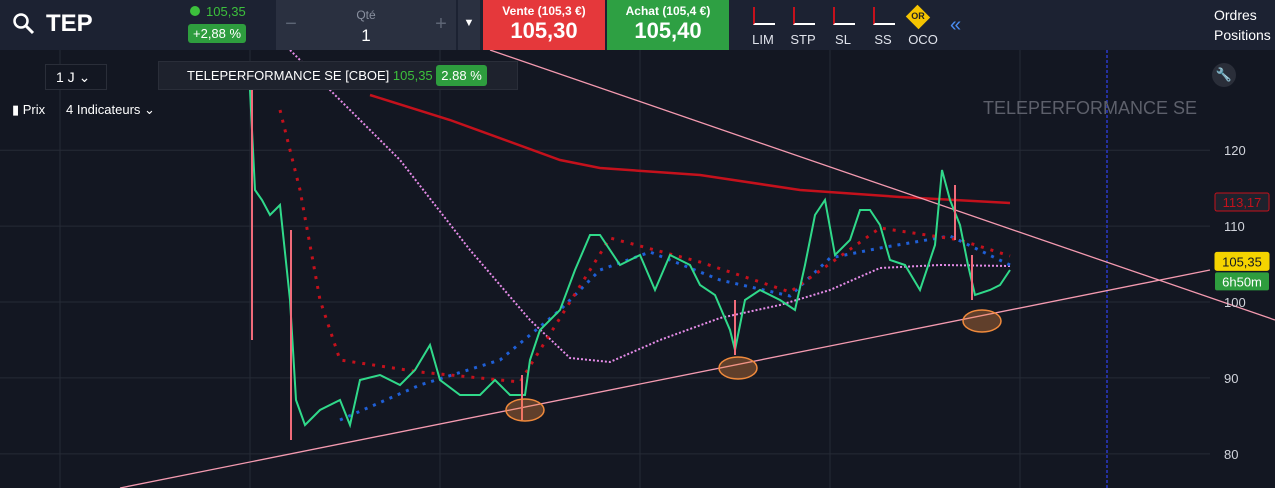 This screenshot has height=488, width=1275. Describe the element at coordinates (923, 39) in the screenshot. I see `order-type: OCO` at that location.